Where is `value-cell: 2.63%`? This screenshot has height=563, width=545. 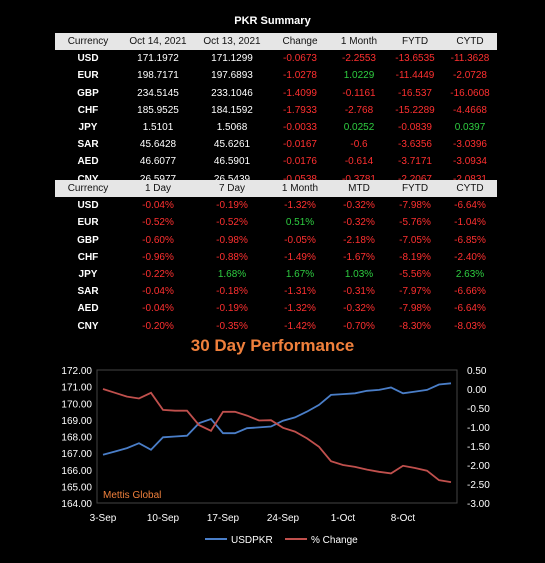
value-cell: 2.63% is located at coordinates (470, 275).